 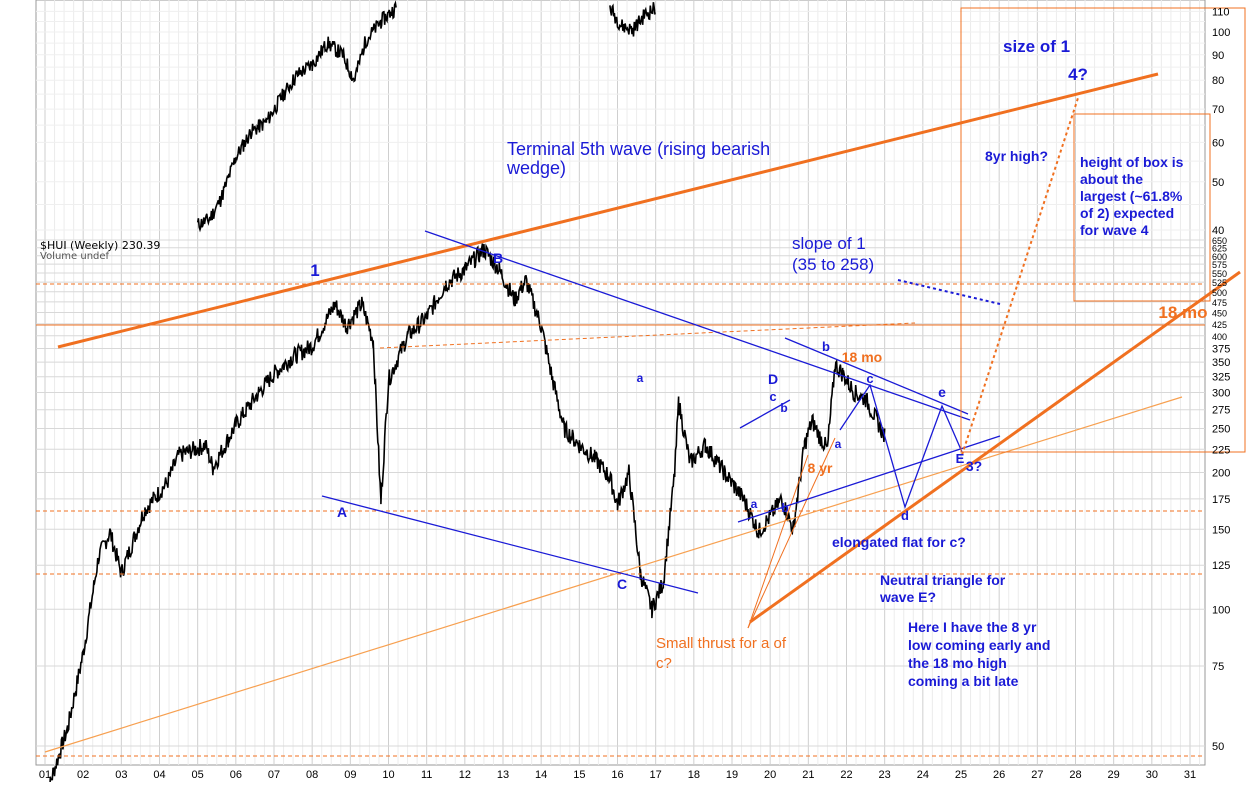 I want to click on x-tick-label: 01, so click(x=45, y=775).